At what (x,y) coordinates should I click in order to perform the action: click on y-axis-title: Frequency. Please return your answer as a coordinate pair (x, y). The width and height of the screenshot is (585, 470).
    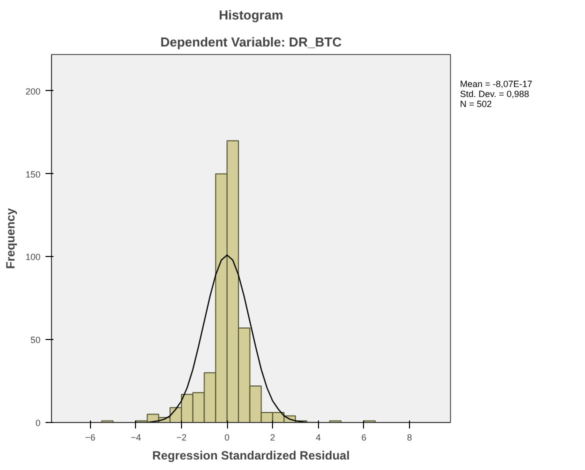
    Looking at the image, I should click on (10, 238).